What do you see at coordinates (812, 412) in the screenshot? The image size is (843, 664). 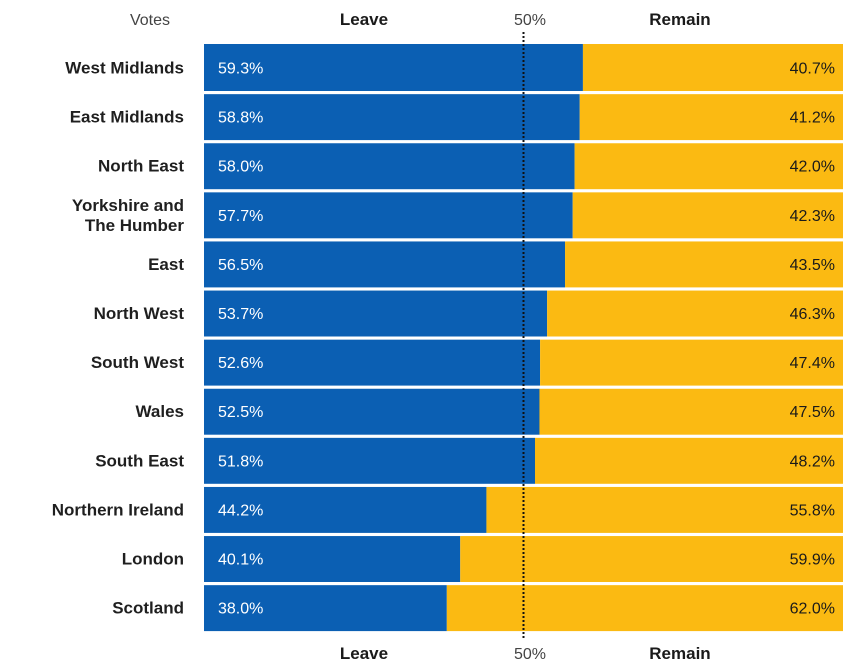 I see `remain-value-label: 47.5%` at bounding box center [812, 412].